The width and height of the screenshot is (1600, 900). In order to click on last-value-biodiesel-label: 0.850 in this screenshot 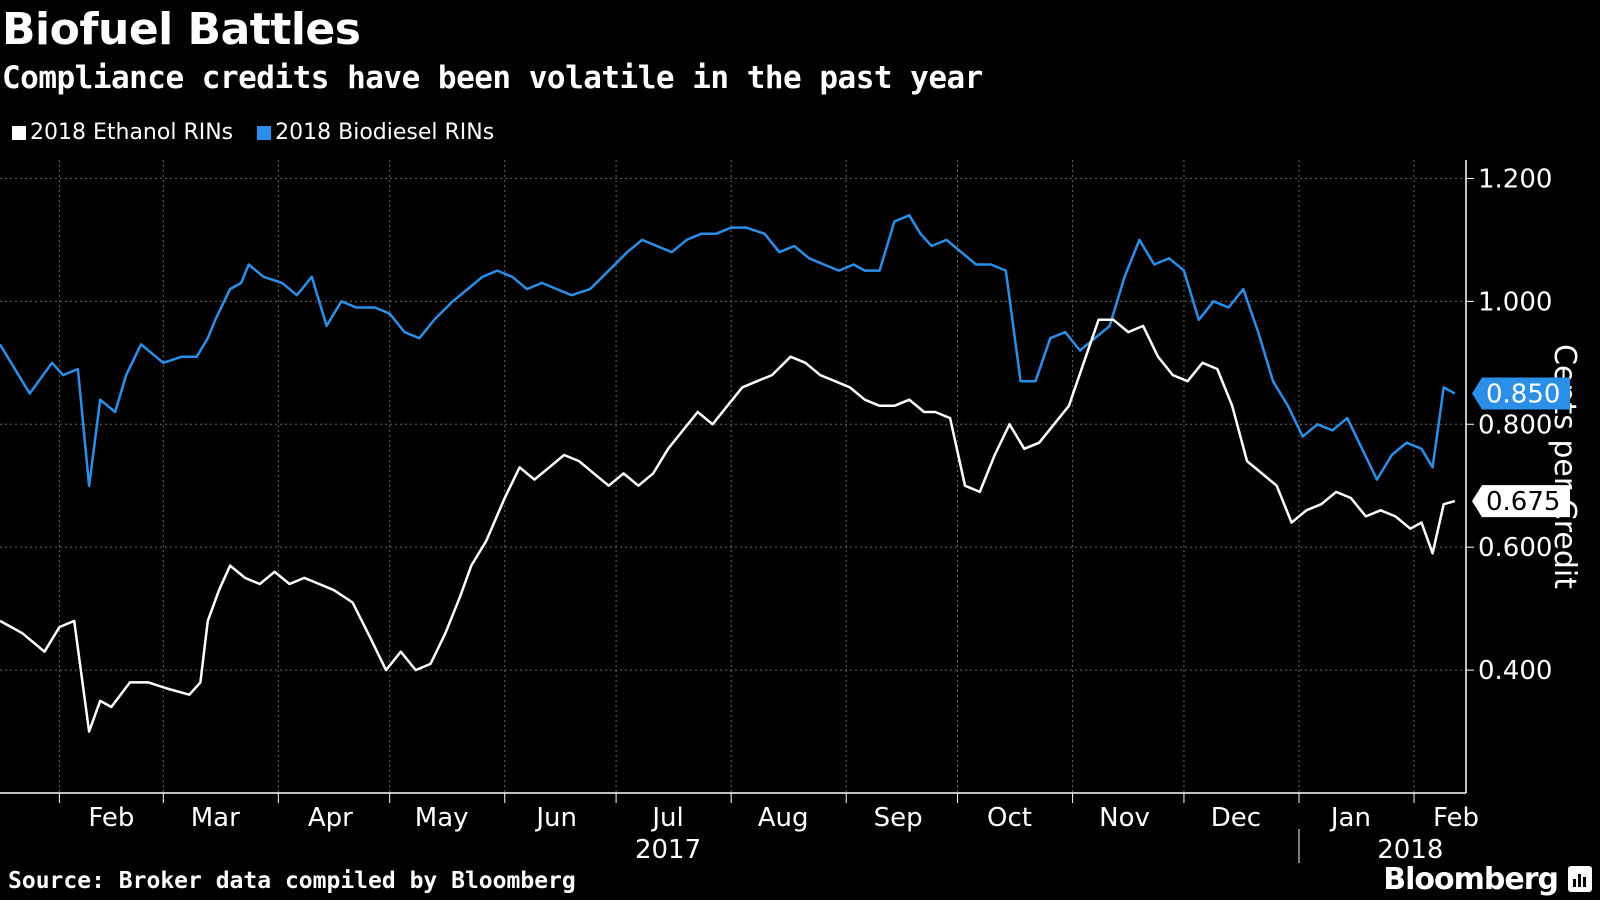, I will do `click(1523, 395)`.